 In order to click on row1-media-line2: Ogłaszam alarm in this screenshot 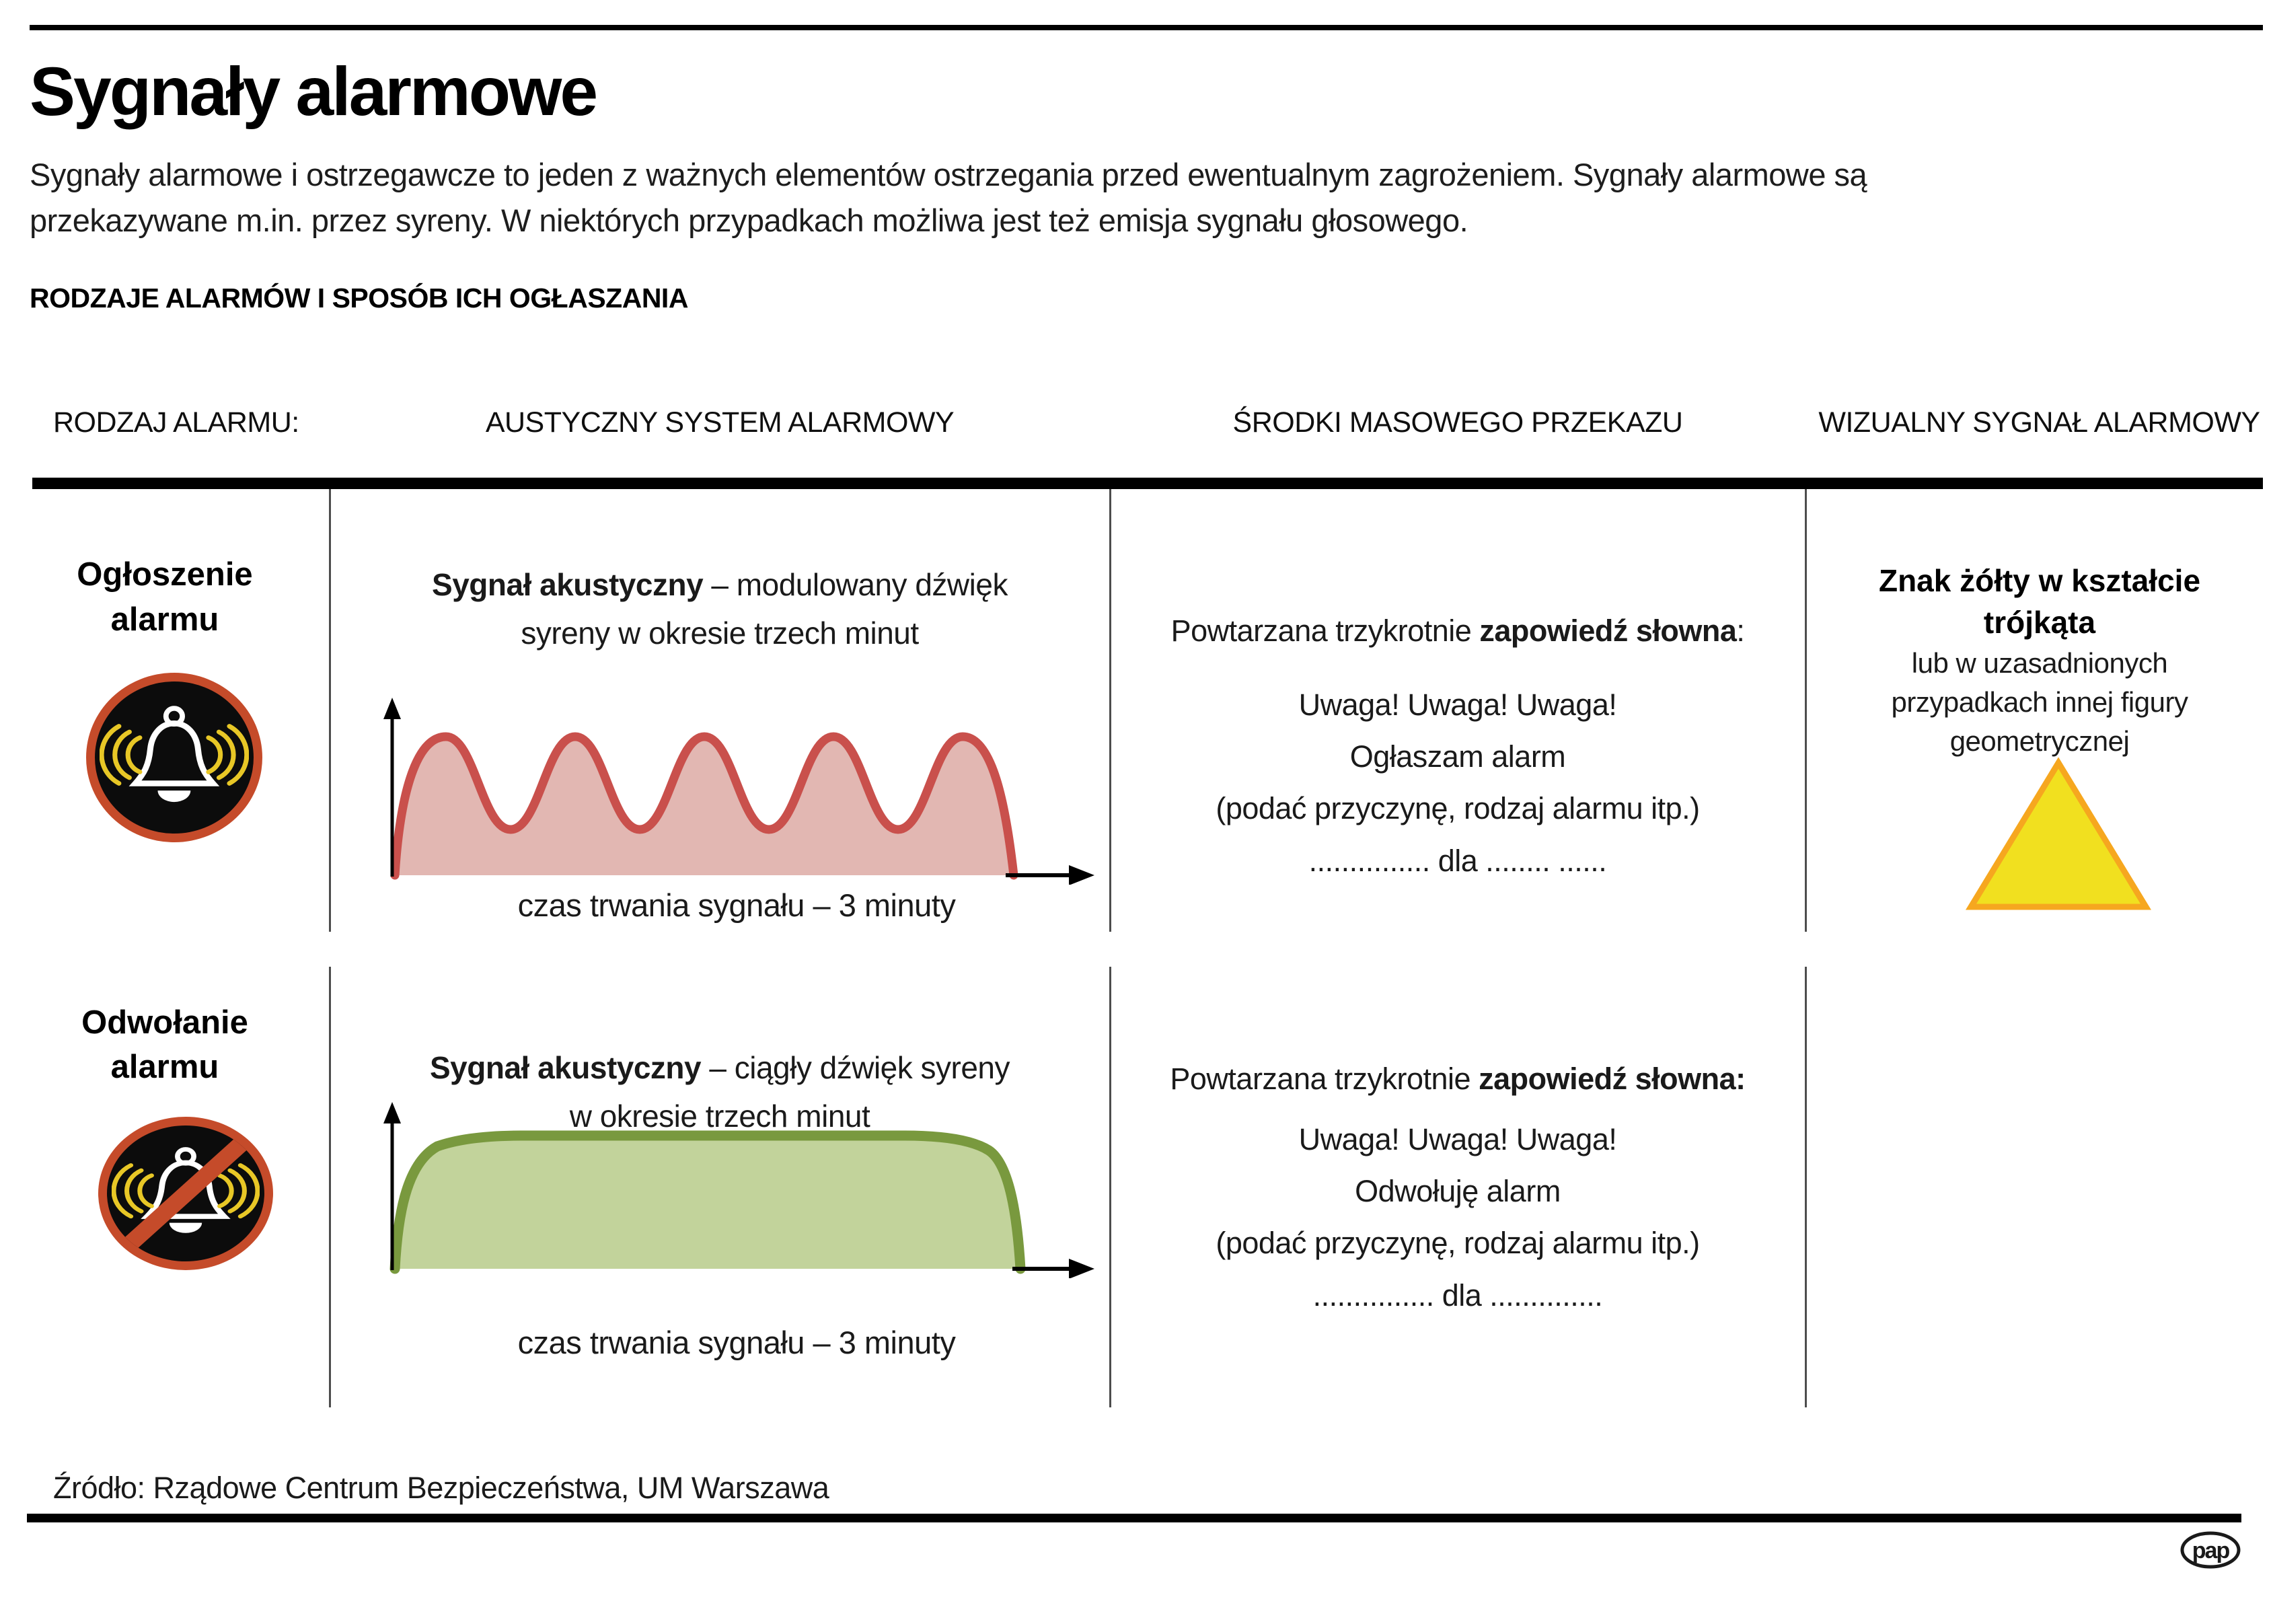, I will do `click(1458, 756)`.